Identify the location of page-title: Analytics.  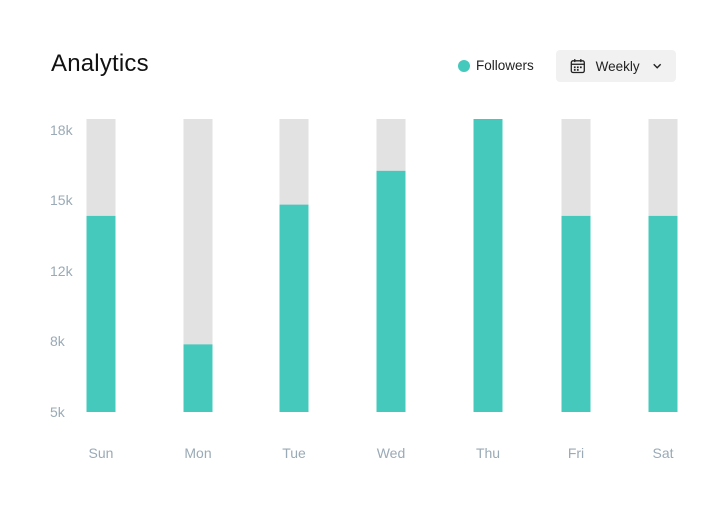
(100, 63).